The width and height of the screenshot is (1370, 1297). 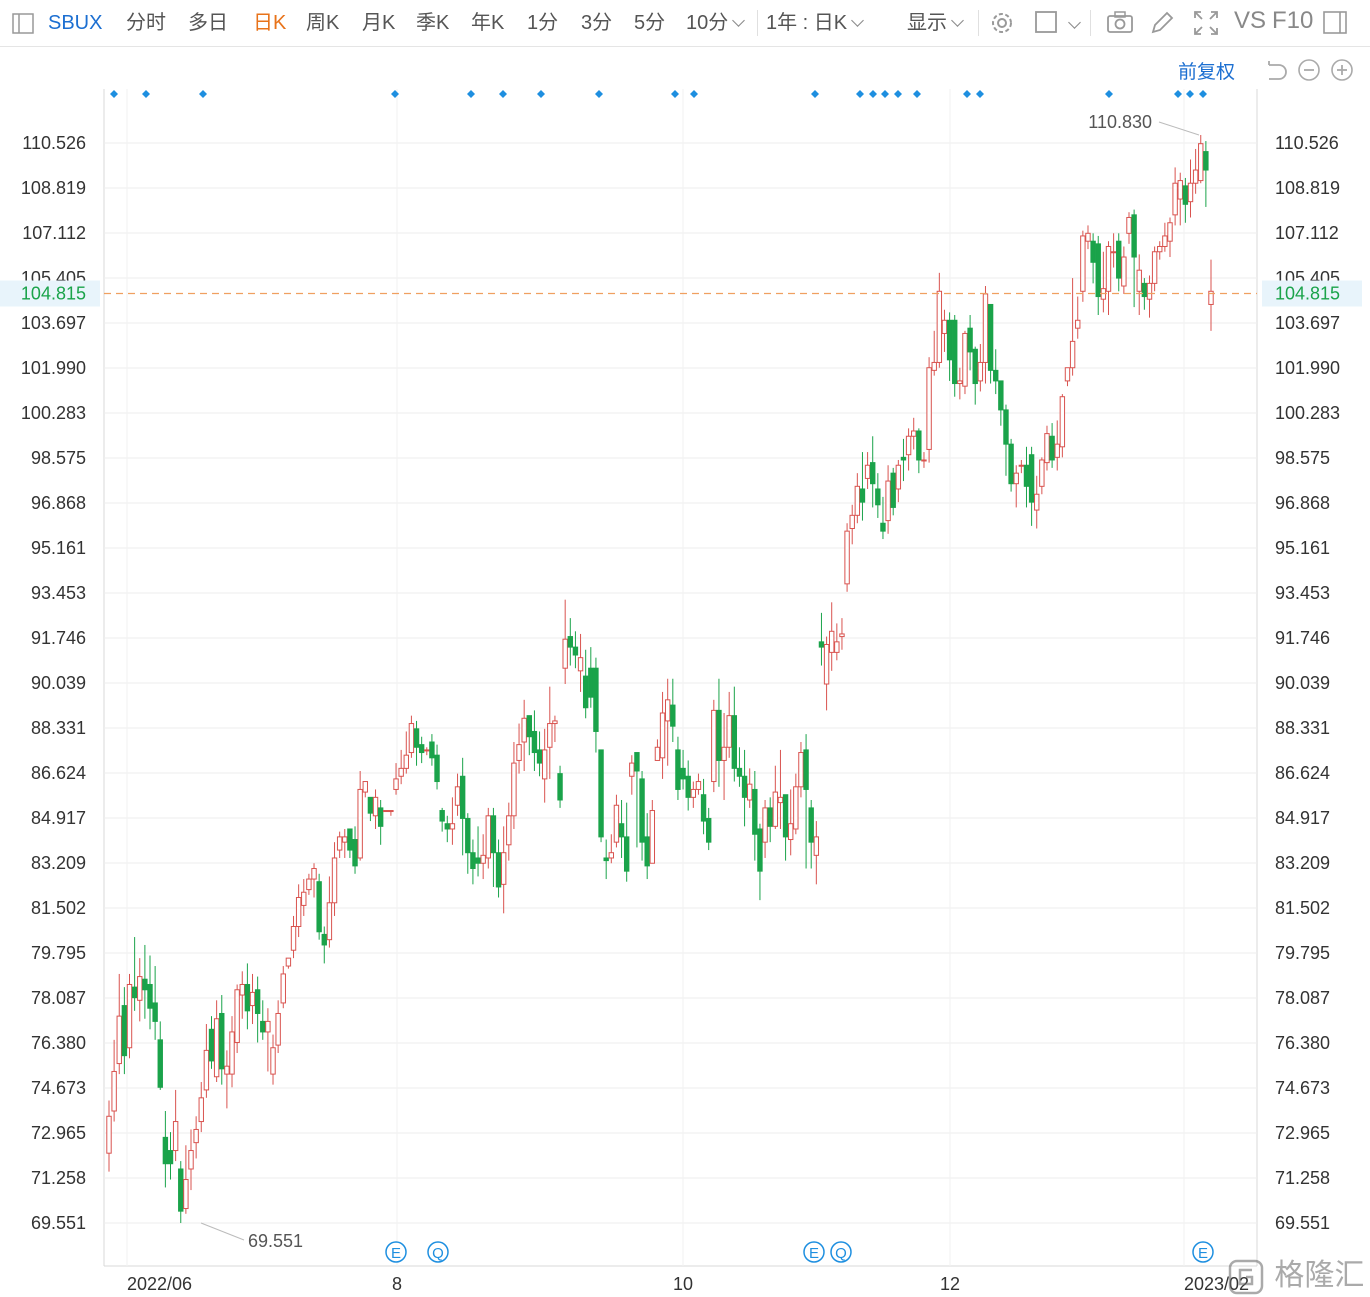 What do you see at coordinates (379, 23) in the screenshot?
I see `tab-monthly-k: 月K` at bounding box center [379, 23].